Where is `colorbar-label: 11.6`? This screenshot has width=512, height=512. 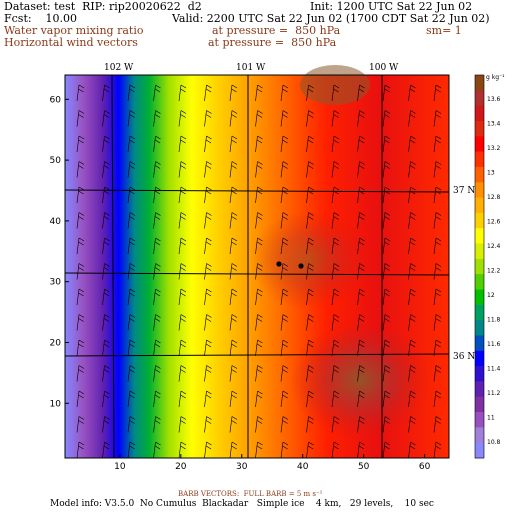
colorbar-label: 11.6 is located at coordinates (494, 344).